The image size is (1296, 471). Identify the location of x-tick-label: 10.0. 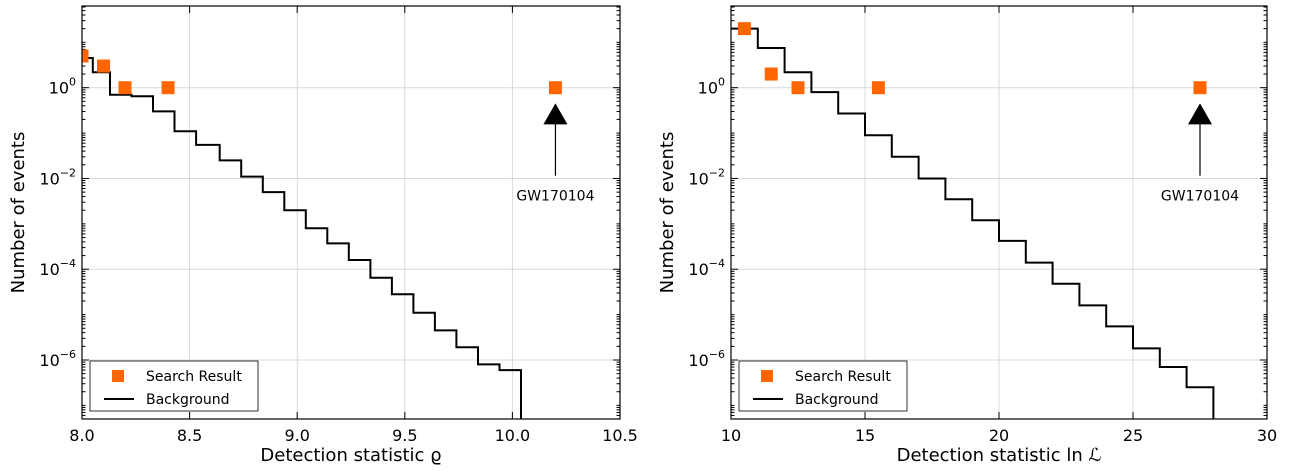
(513, 435).